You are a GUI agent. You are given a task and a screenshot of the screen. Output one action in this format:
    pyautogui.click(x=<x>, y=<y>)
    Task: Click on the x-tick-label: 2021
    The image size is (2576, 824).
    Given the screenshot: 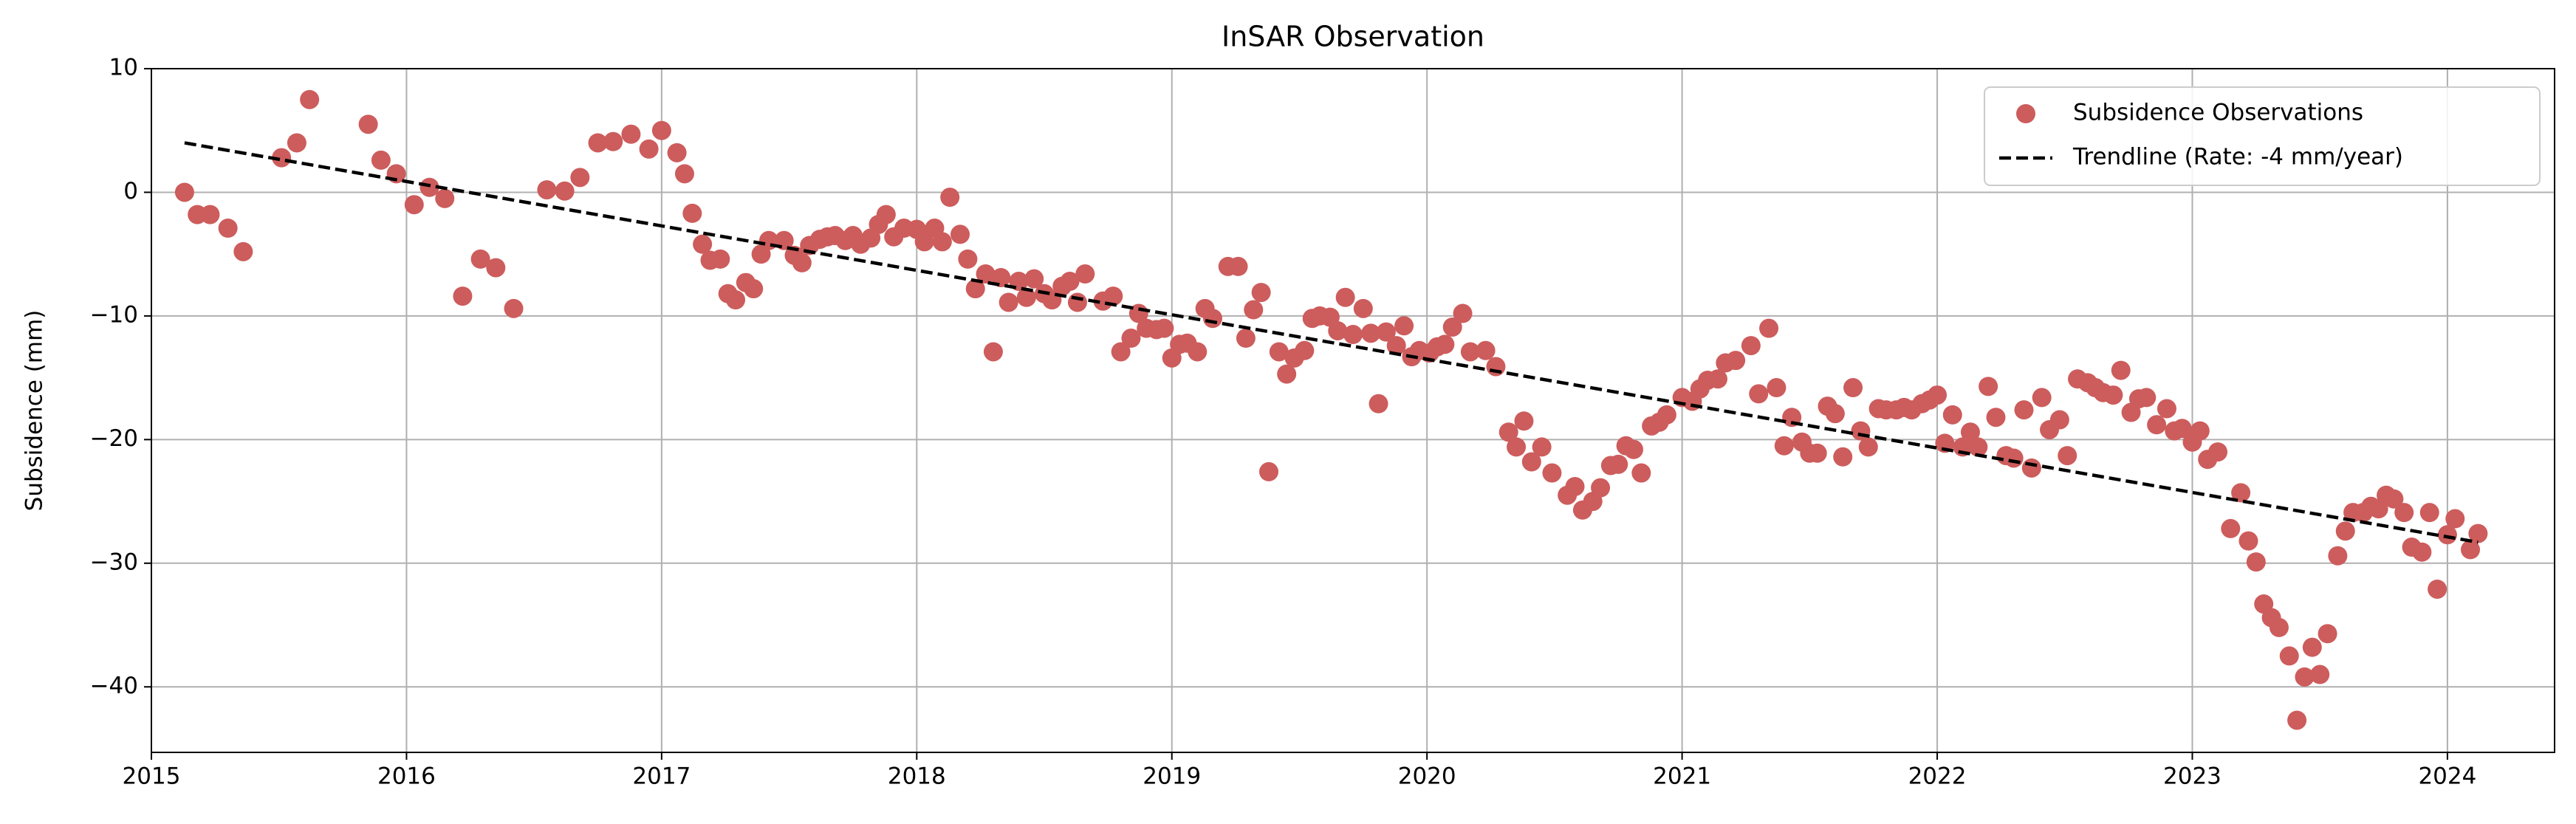 What is the action you would take?
    pyautogui.click(x=1682, y=776)
    